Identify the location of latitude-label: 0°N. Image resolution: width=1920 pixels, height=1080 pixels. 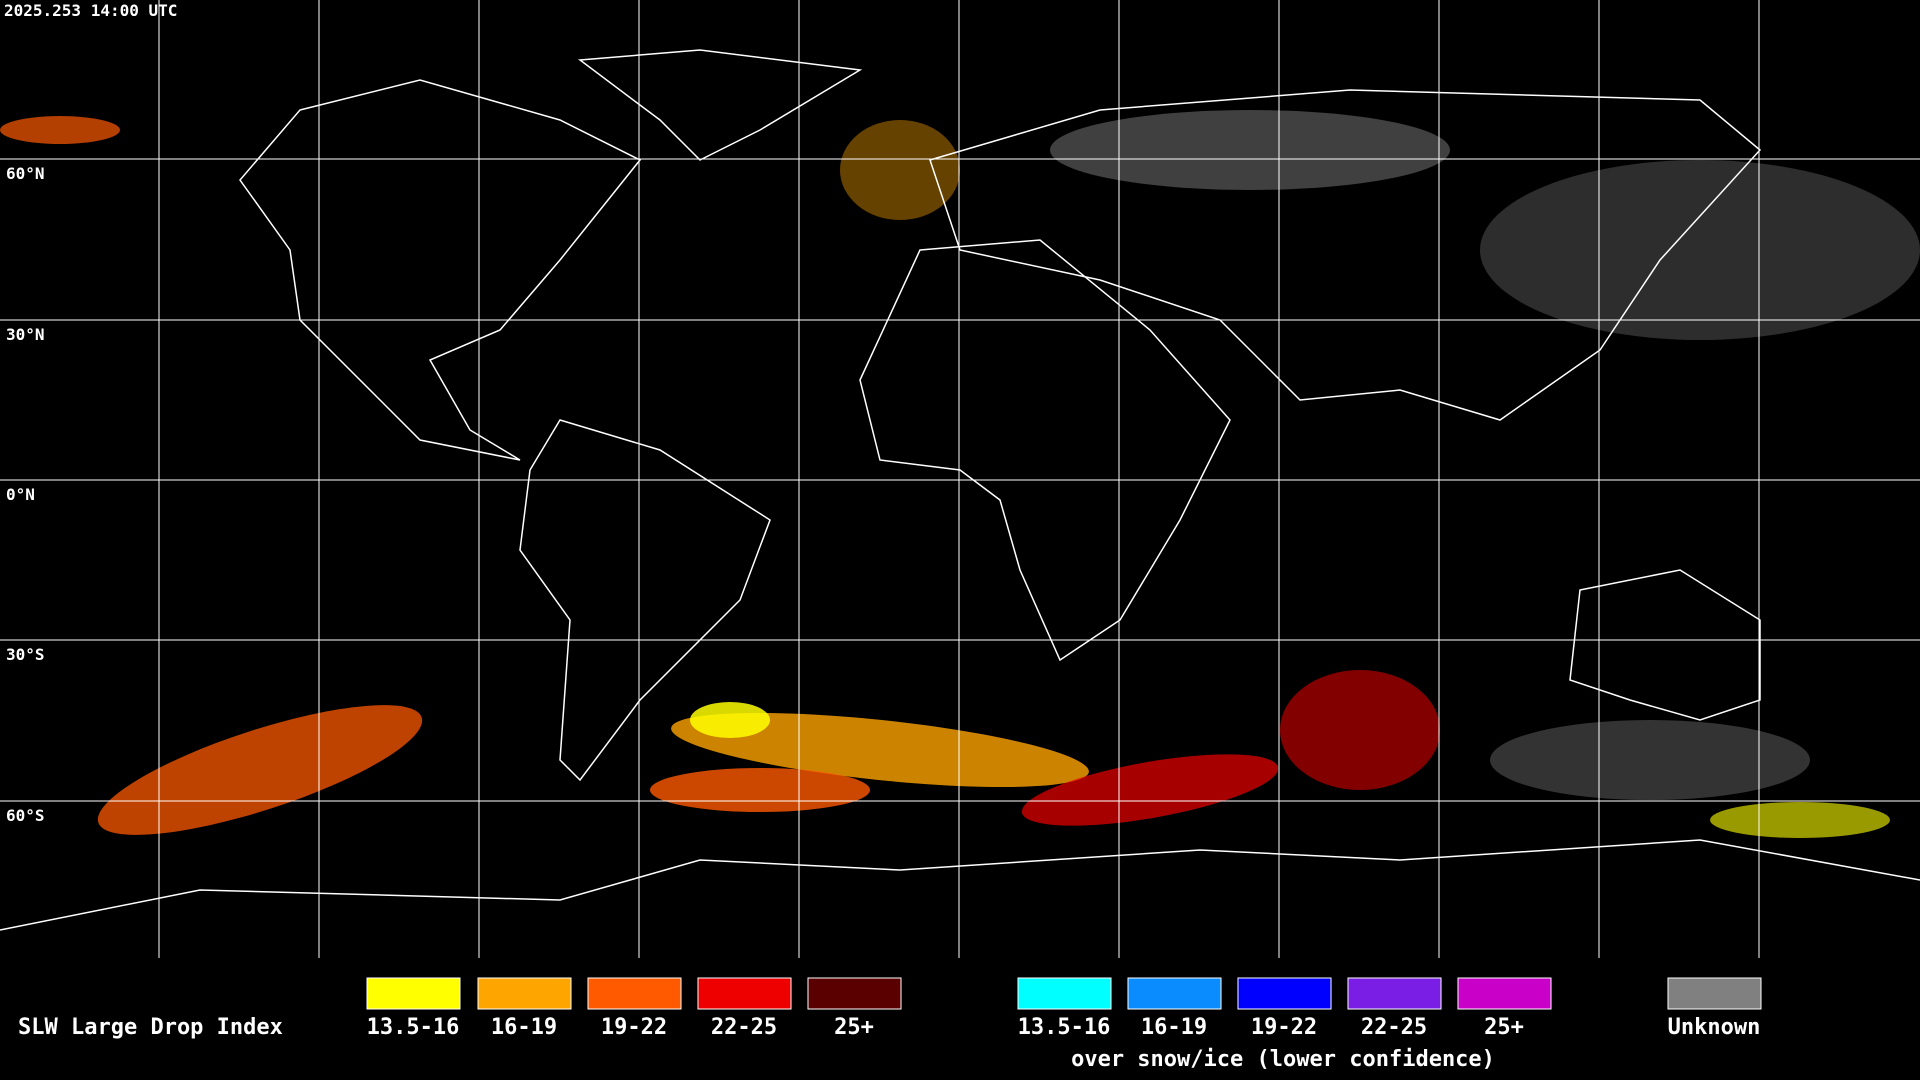
(20, 494).